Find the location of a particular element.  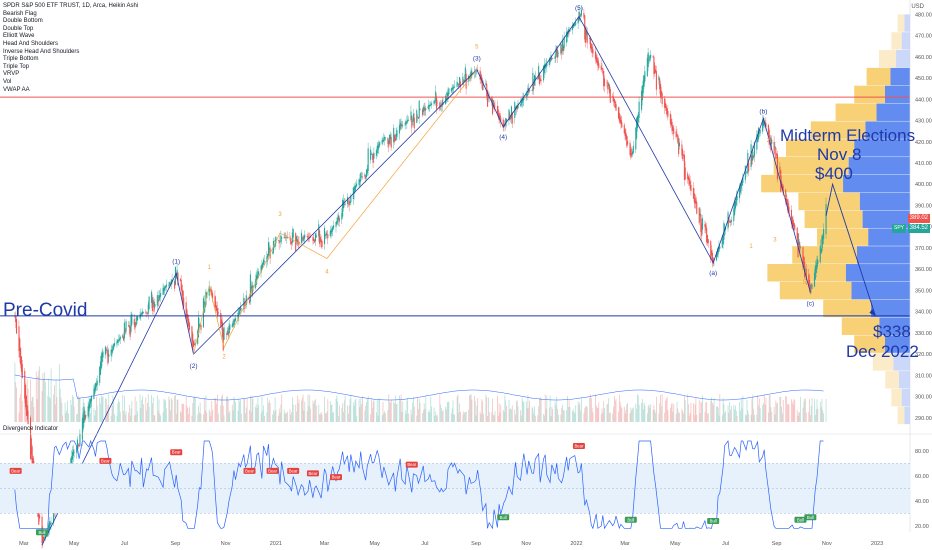

indicator-triple-top: Triple Top is located at coordinates (16, 66).